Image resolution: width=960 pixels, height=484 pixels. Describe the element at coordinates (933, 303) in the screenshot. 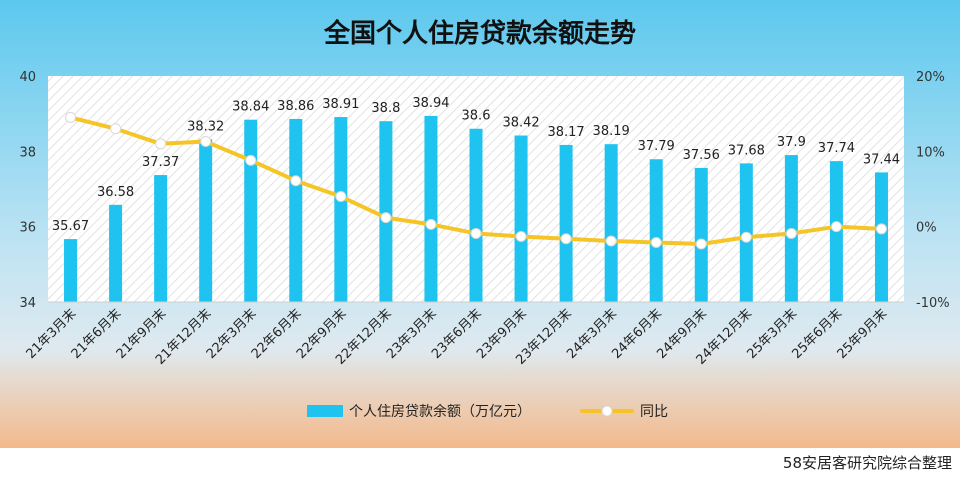

I see `y-right-tick-label: -10%` at that location.